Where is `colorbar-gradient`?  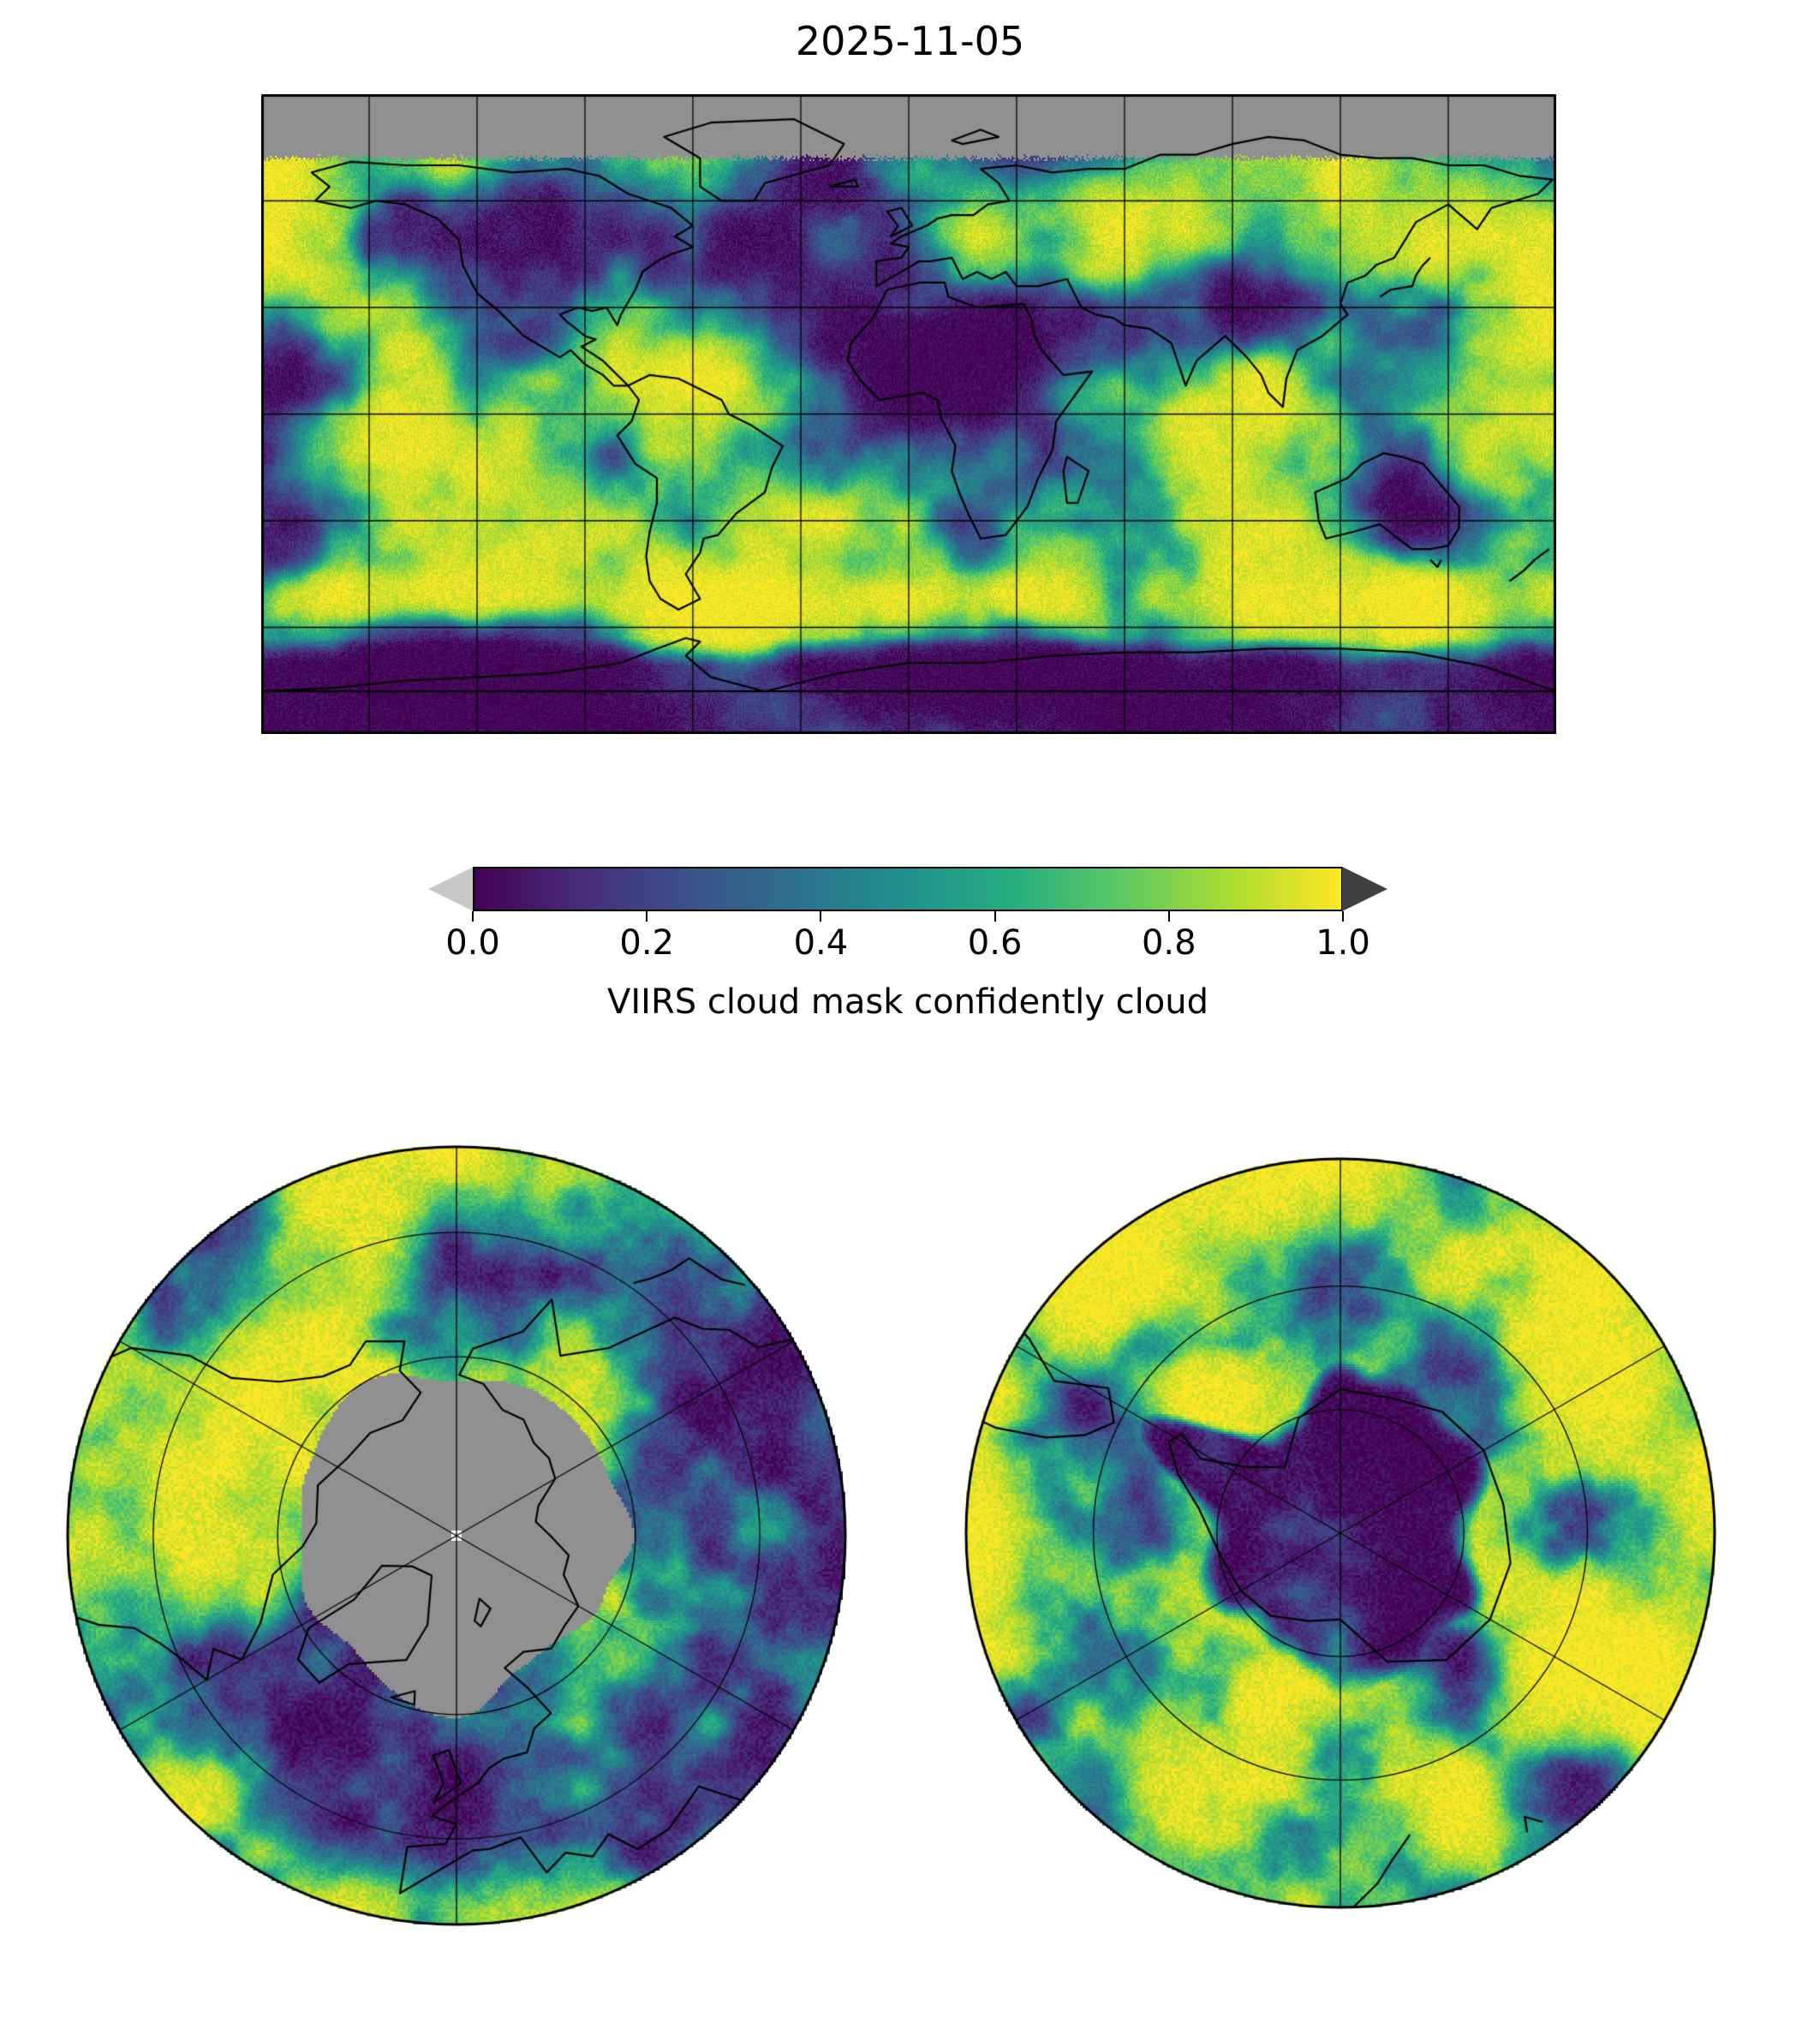
colorbar-gradient is located at coordinates (908, 889).